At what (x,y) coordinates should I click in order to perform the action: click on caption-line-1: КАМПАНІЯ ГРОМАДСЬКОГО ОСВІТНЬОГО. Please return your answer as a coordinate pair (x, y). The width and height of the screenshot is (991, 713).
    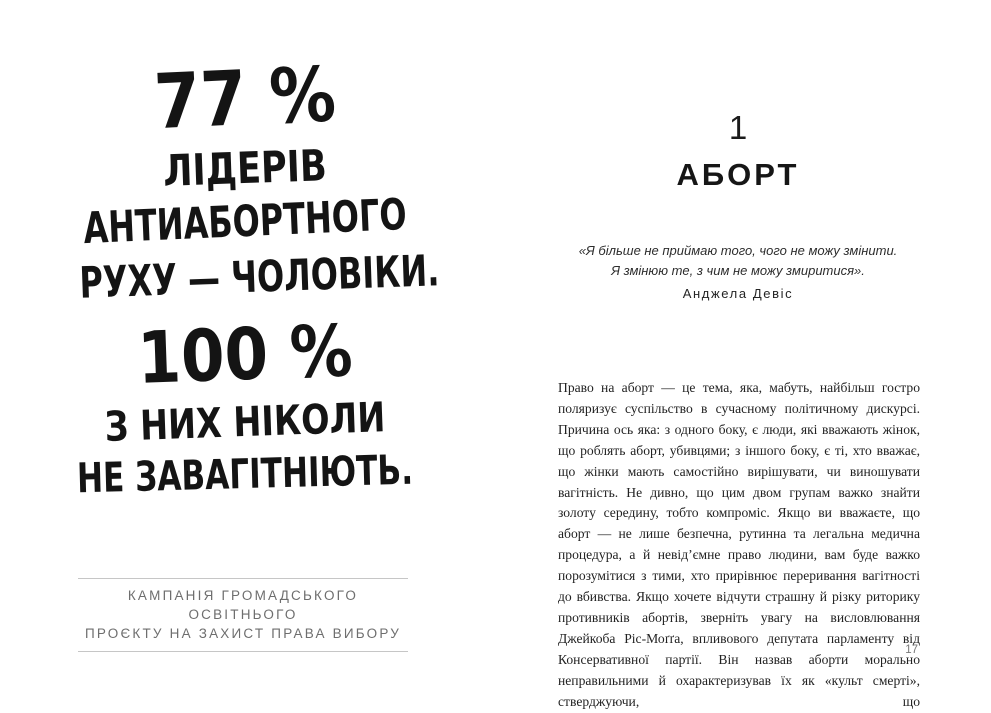
    Looking at the image, I should click on (243, 605).